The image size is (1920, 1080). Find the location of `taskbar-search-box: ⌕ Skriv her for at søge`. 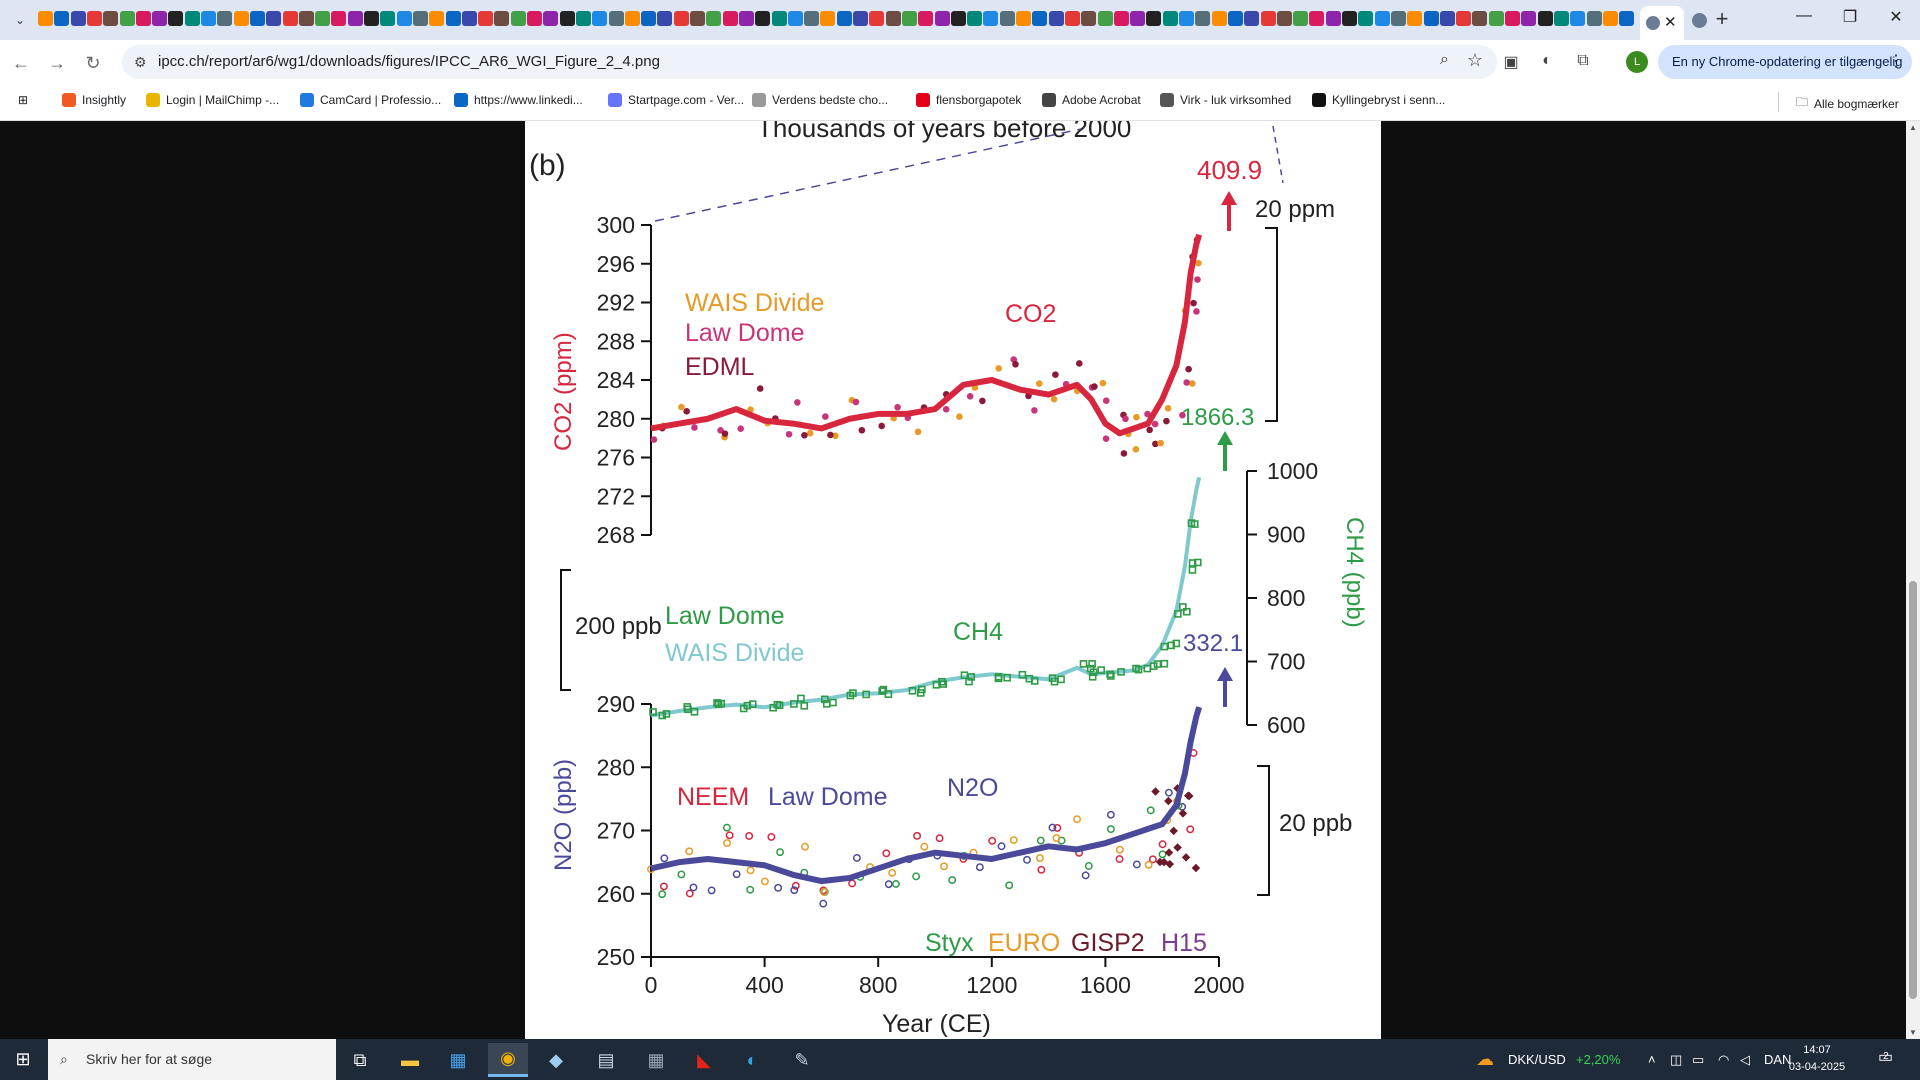

taskbar-search-box: ⌕ Skriv her for at søge is located at coordinates (192, 1059).